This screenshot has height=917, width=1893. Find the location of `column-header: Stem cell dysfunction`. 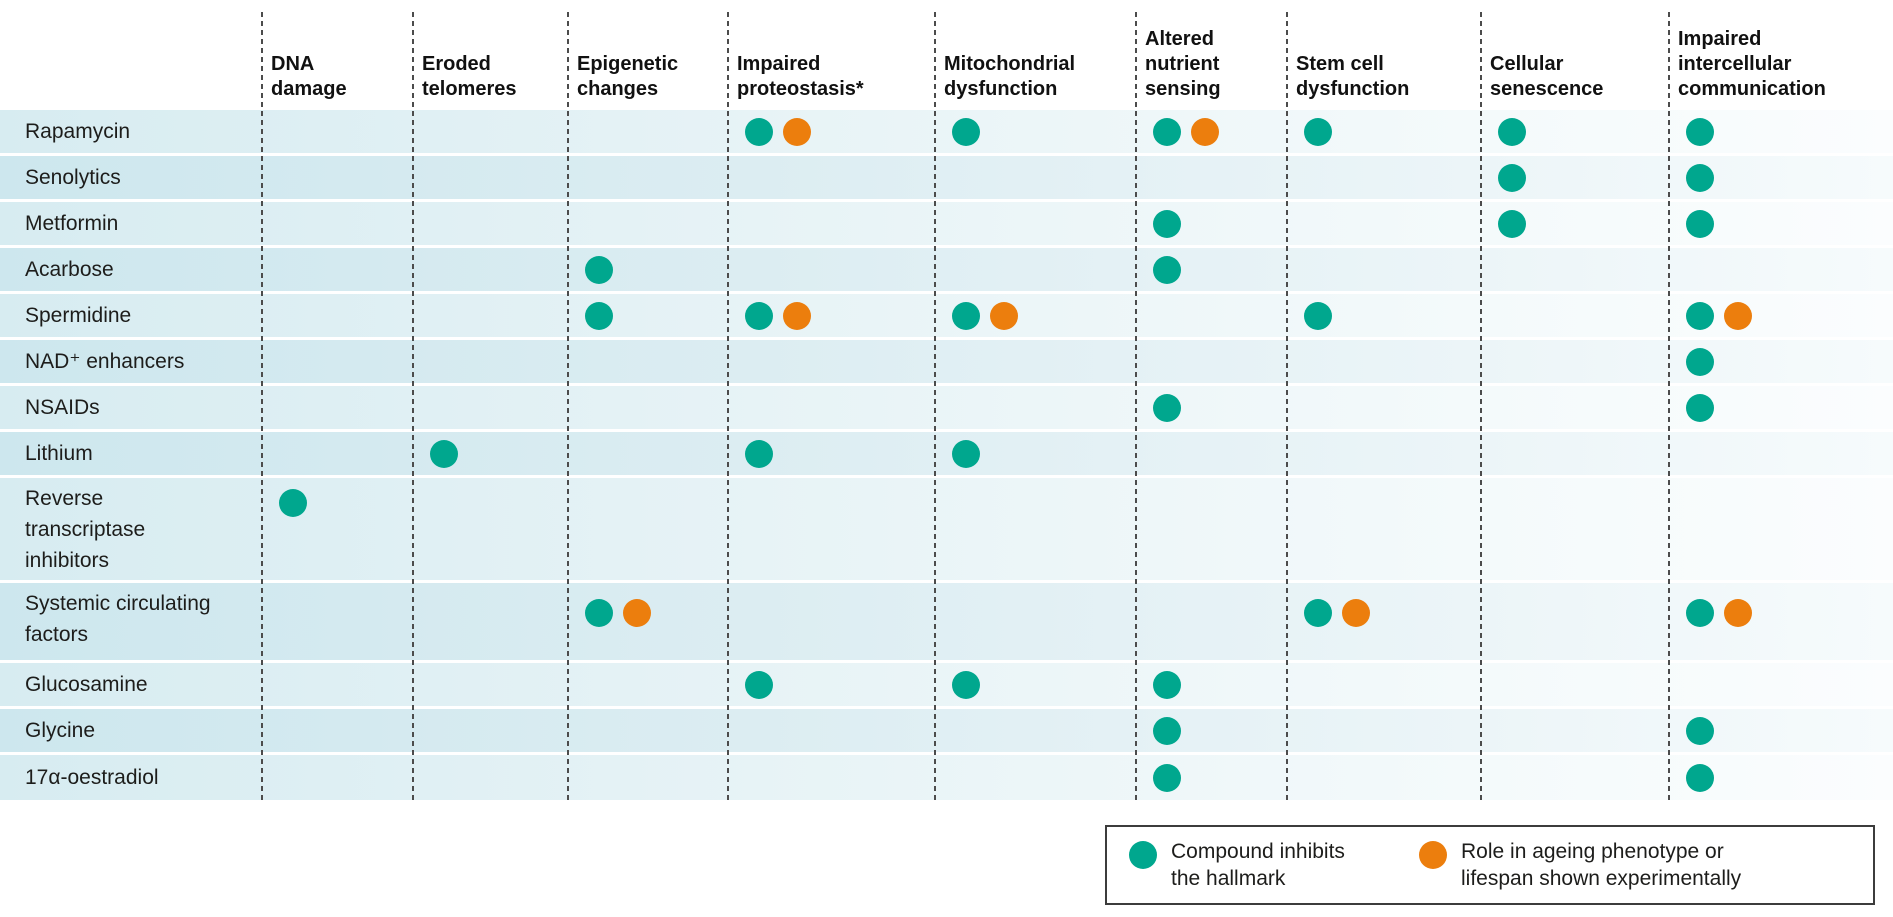

column-header: Stem cell dysfunction is located at coordinates (1353, 76).